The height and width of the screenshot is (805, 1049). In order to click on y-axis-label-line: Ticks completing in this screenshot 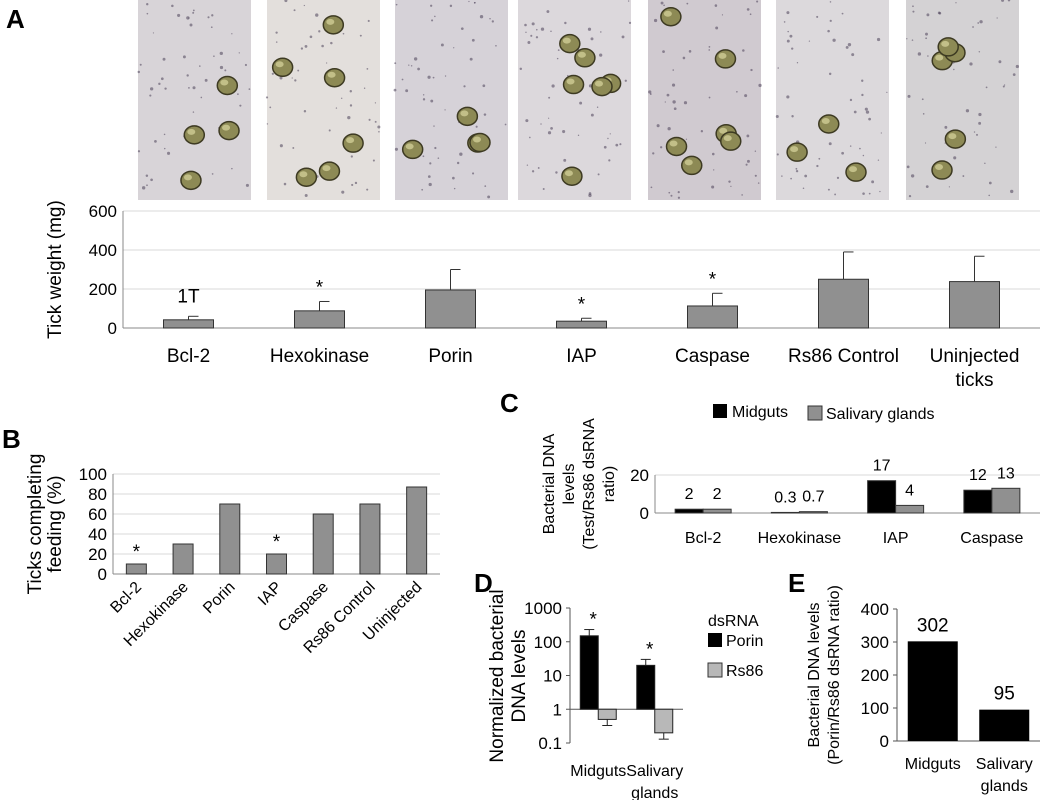, I will do `click(35, 524)`.